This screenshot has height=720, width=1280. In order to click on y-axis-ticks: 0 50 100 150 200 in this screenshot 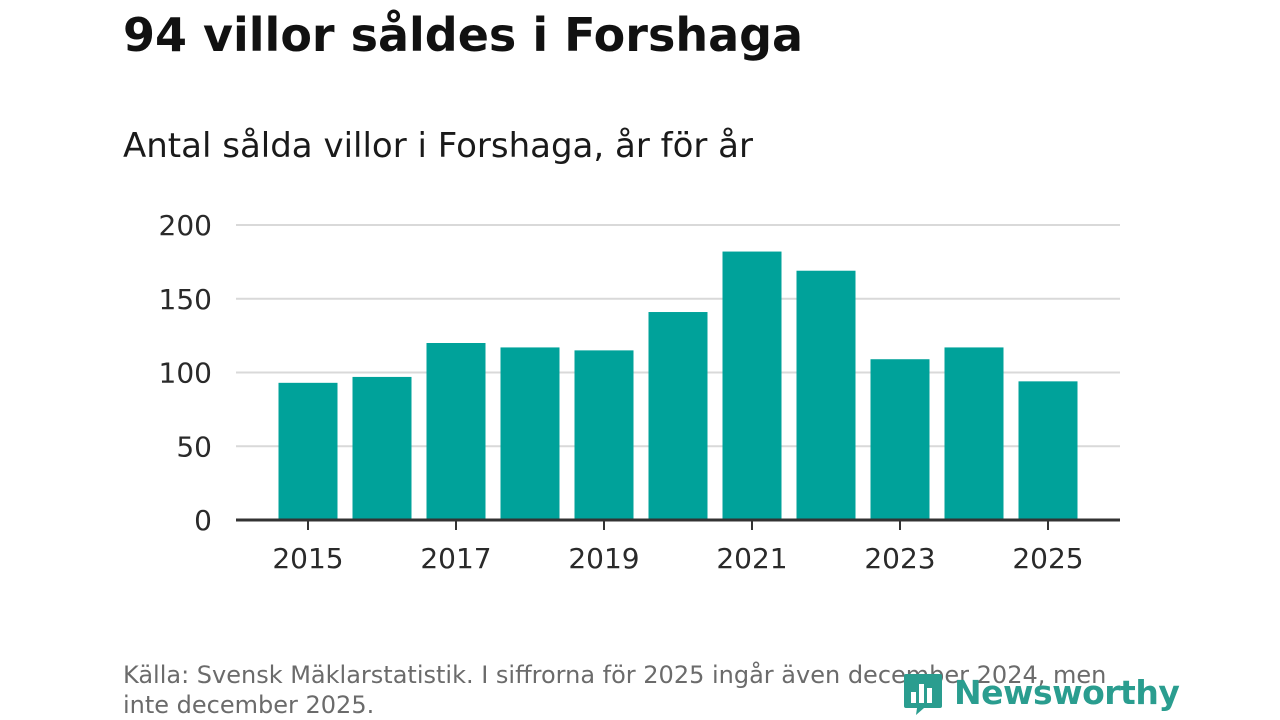, I will do `click(185, 373)`.